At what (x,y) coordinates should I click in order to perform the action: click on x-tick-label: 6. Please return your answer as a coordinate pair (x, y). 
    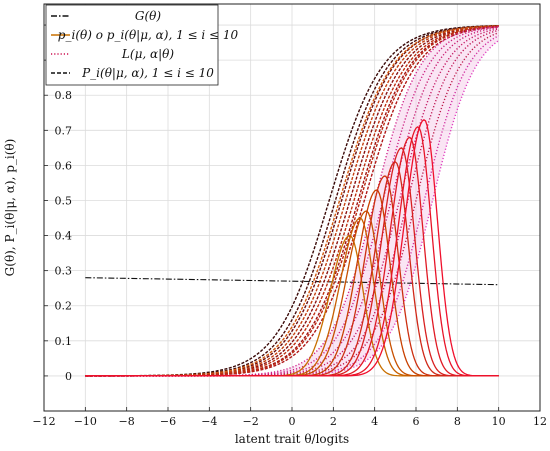
    Looking at the image, I should click on (416, 421).